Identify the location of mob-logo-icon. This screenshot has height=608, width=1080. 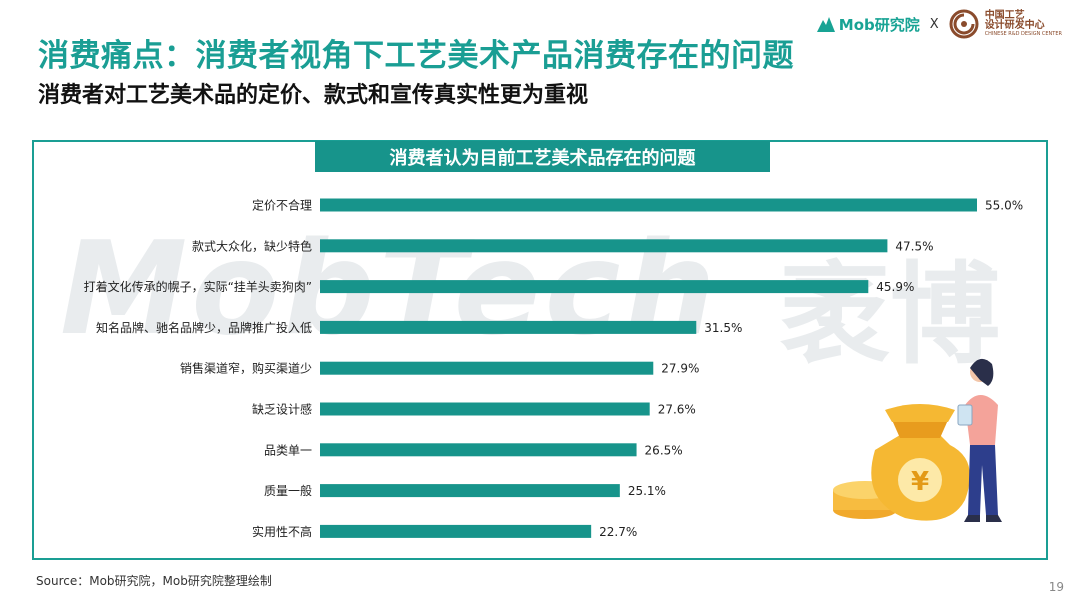
(825, 24).